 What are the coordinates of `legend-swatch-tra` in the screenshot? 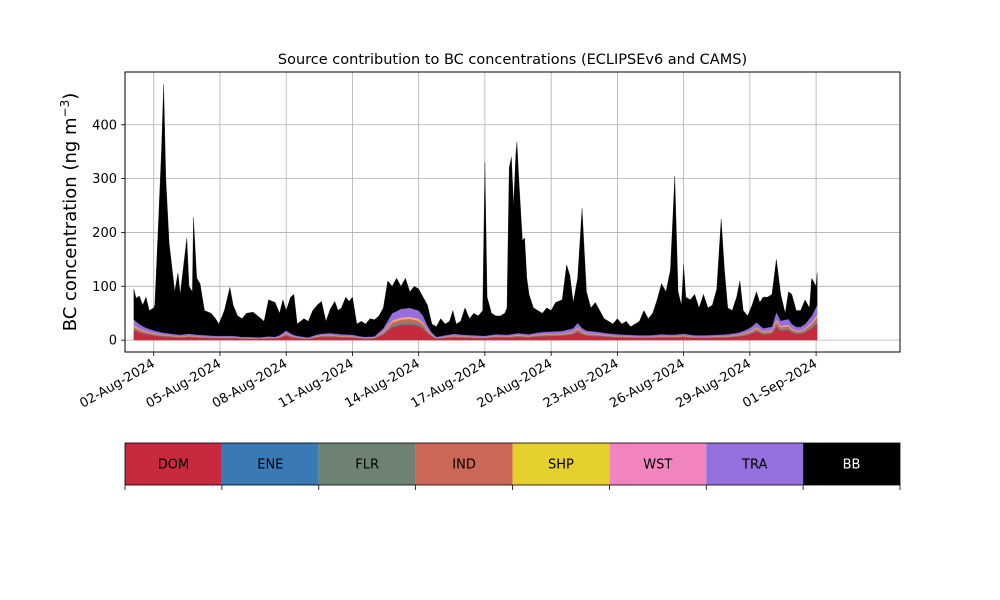 It's located at (755, 464).